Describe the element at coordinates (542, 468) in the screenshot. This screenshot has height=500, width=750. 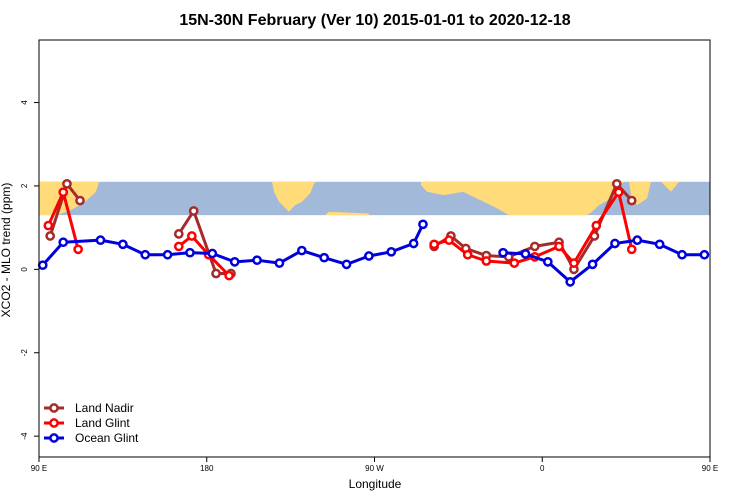
I see `x-tick-label-3: 0` at that location.